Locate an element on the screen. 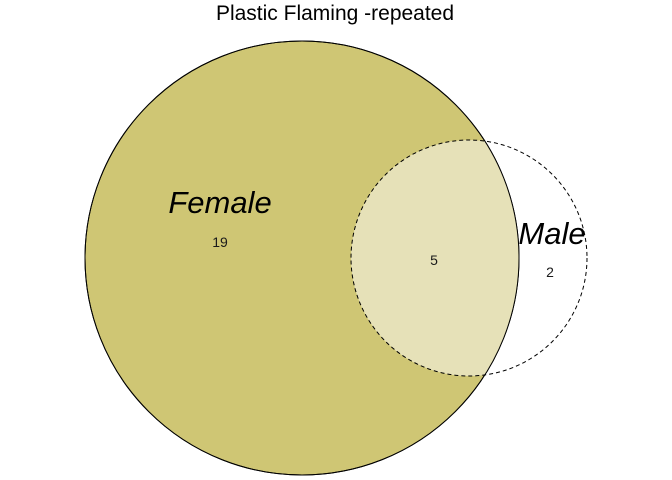  male-only-count: 2 is located at coordinates (550, 272).